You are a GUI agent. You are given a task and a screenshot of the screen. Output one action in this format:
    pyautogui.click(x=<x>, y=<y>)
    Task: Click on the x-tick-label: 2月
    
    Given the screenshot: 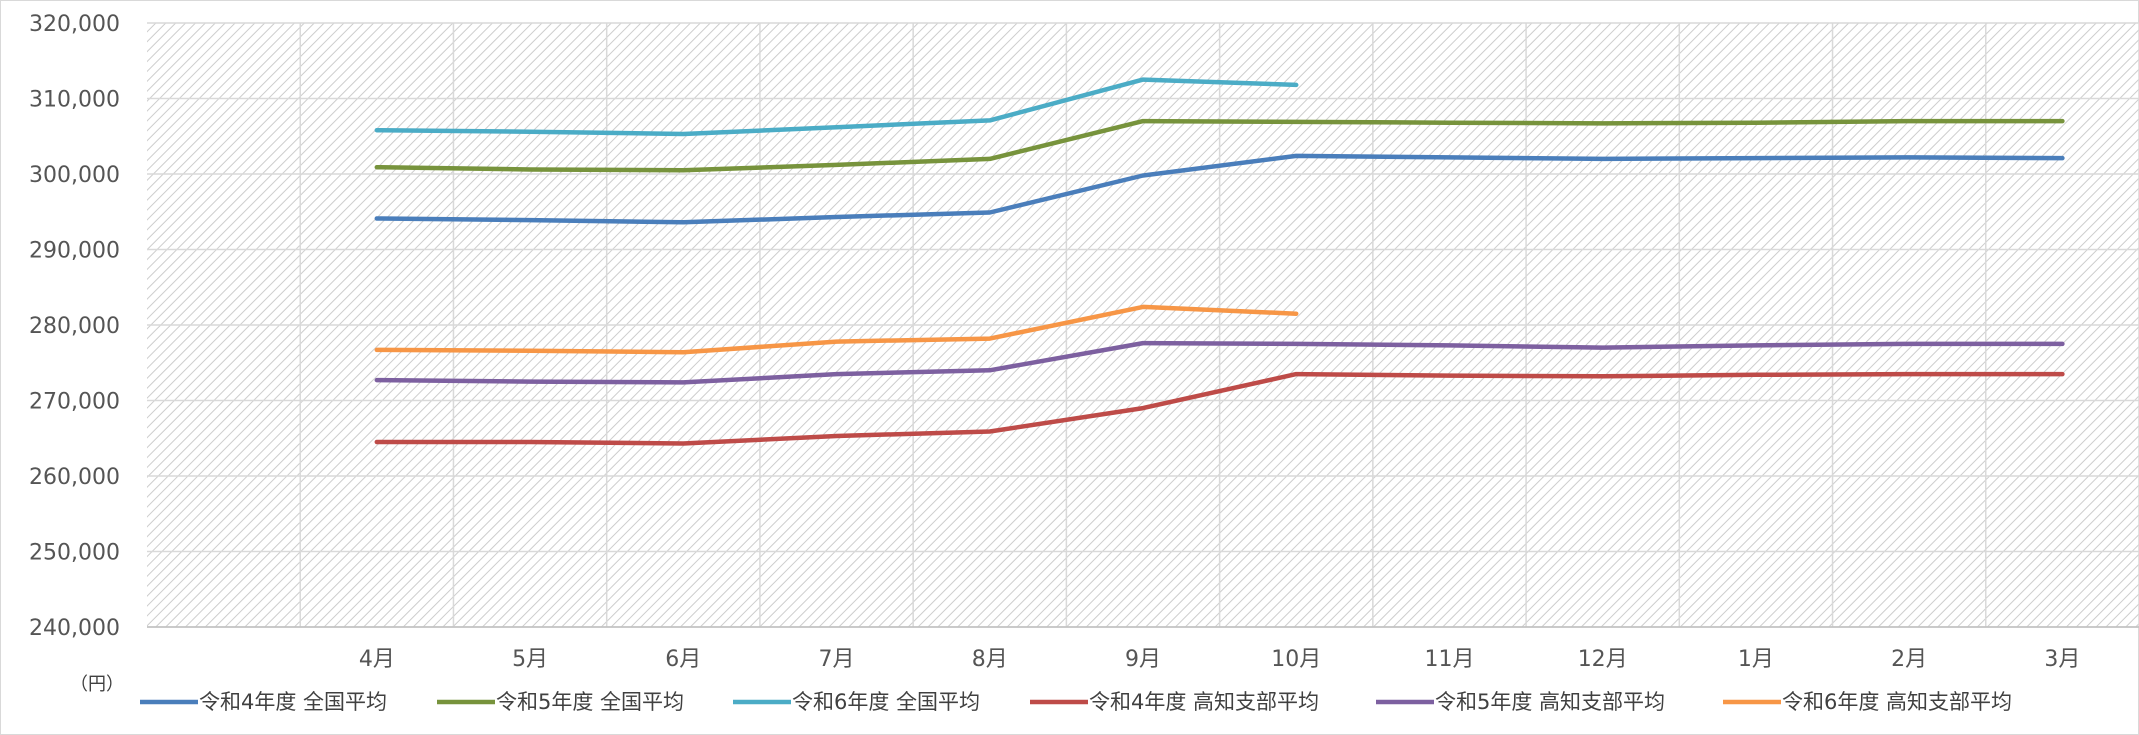 What is the action you would take?
    pyautogui.click(x=1909, y=659)
    